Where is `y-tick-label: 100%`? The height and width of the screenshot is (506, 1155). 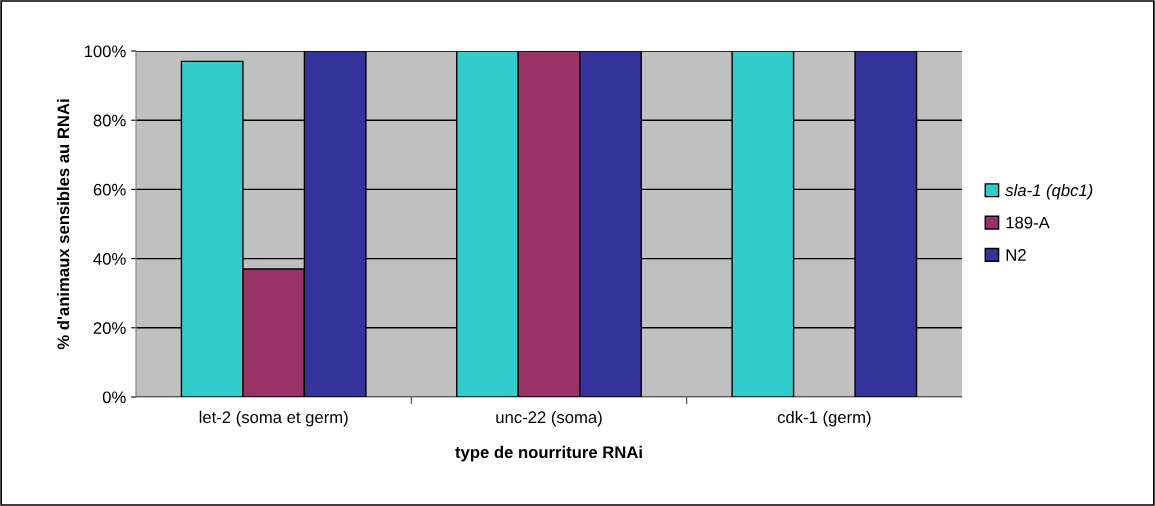
y-tick-label: 100% is located at coordinates (105, 51).